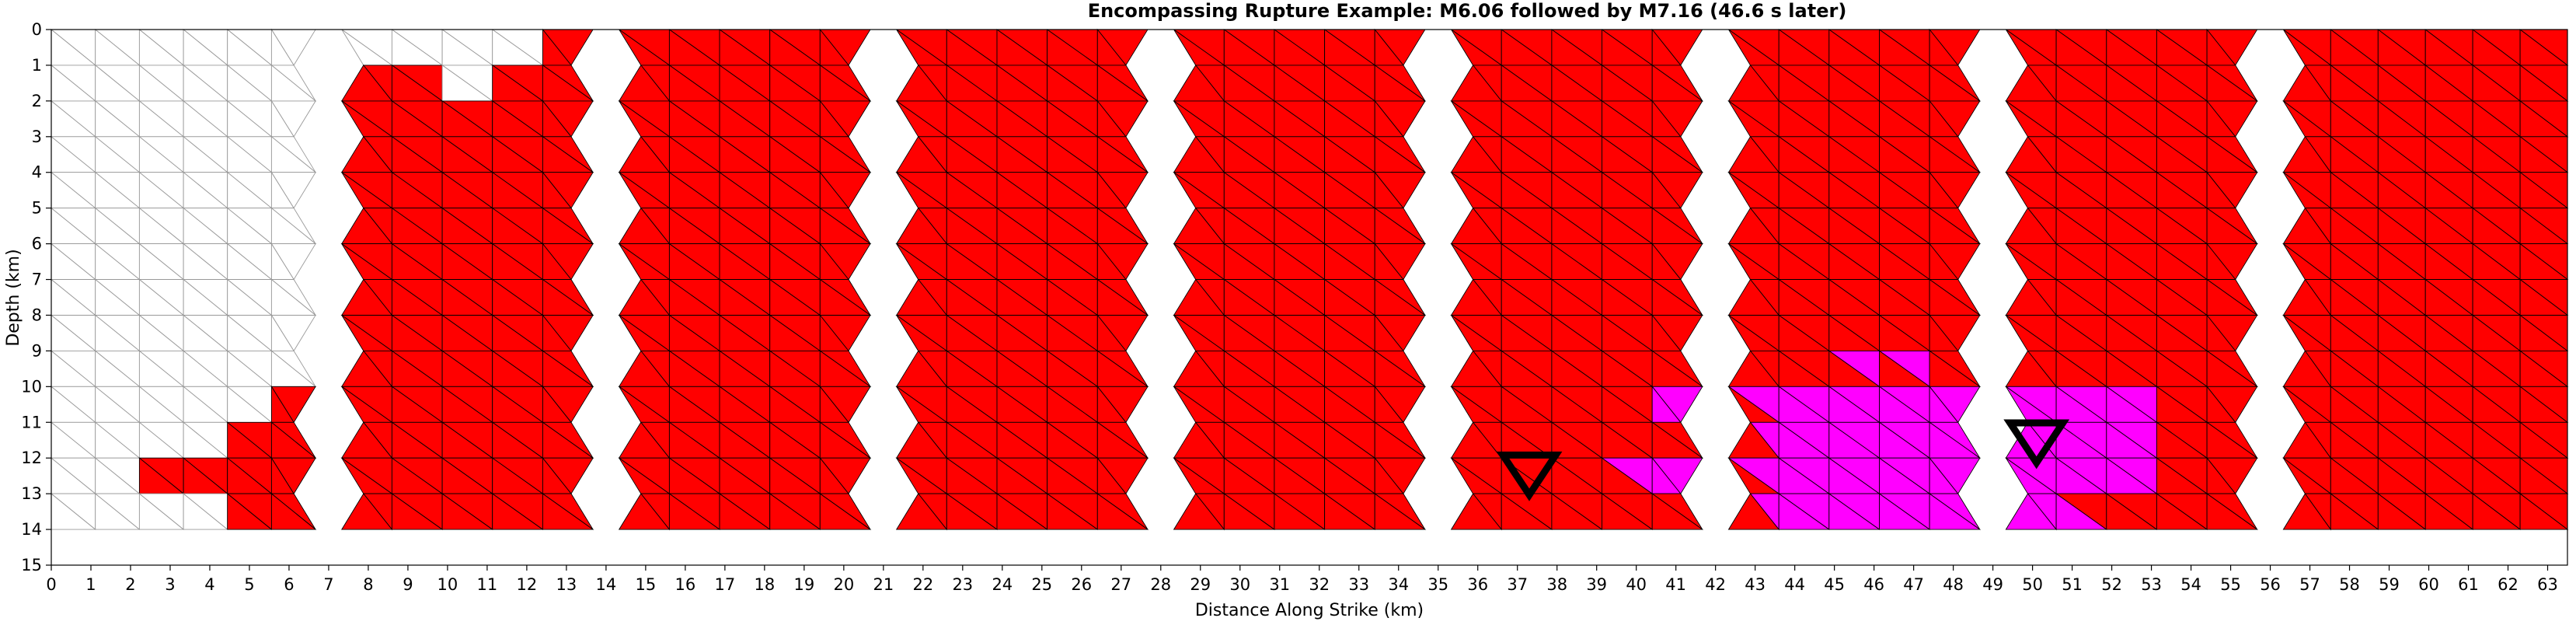  I want to click on x-tick-label: 60, so click(2428, 584).